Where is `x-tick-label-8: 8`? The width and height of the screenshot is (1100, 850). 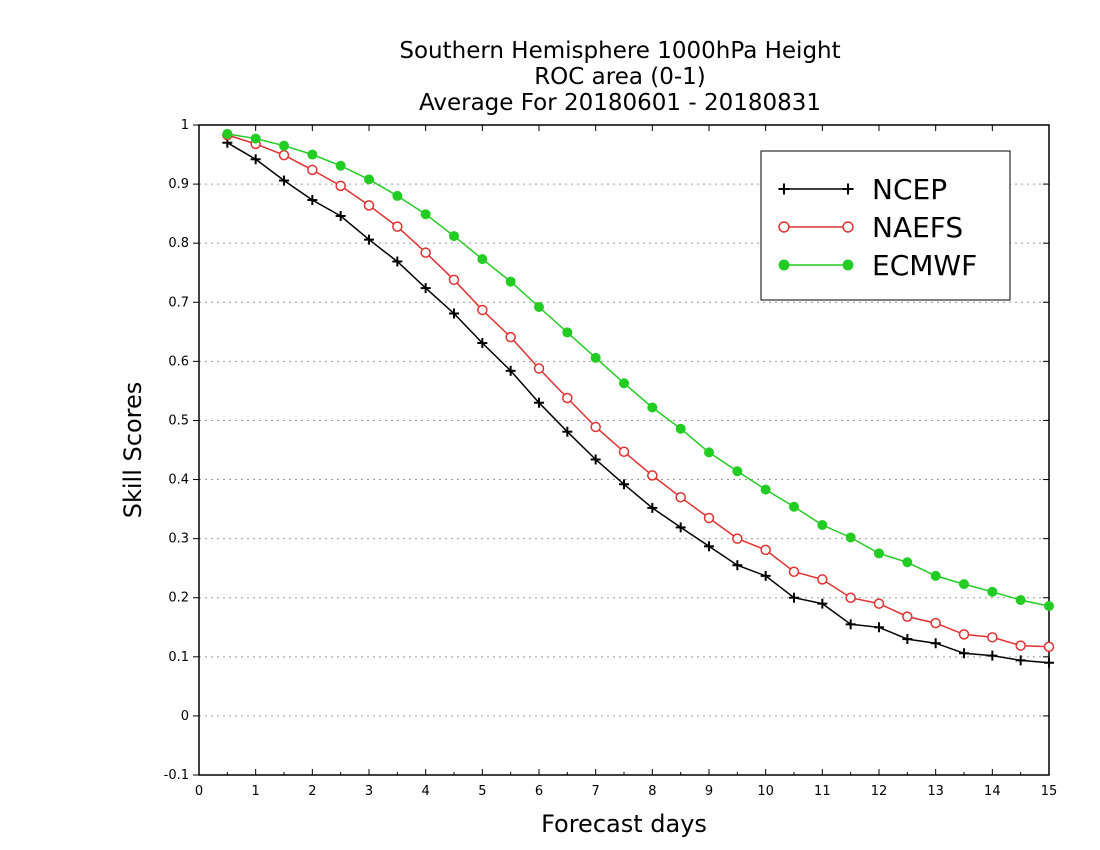
x-tick-label-8: 8 is located at coordinates (652, 791).